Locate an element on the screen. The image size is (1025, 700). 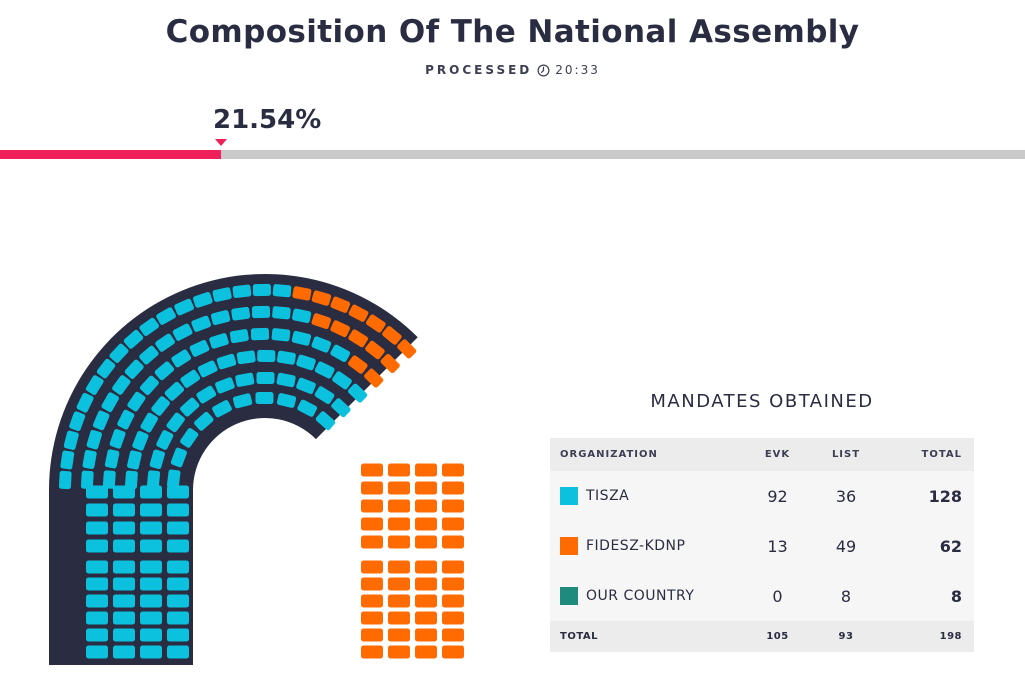
clock-icon is located at coordinates (543, 70).